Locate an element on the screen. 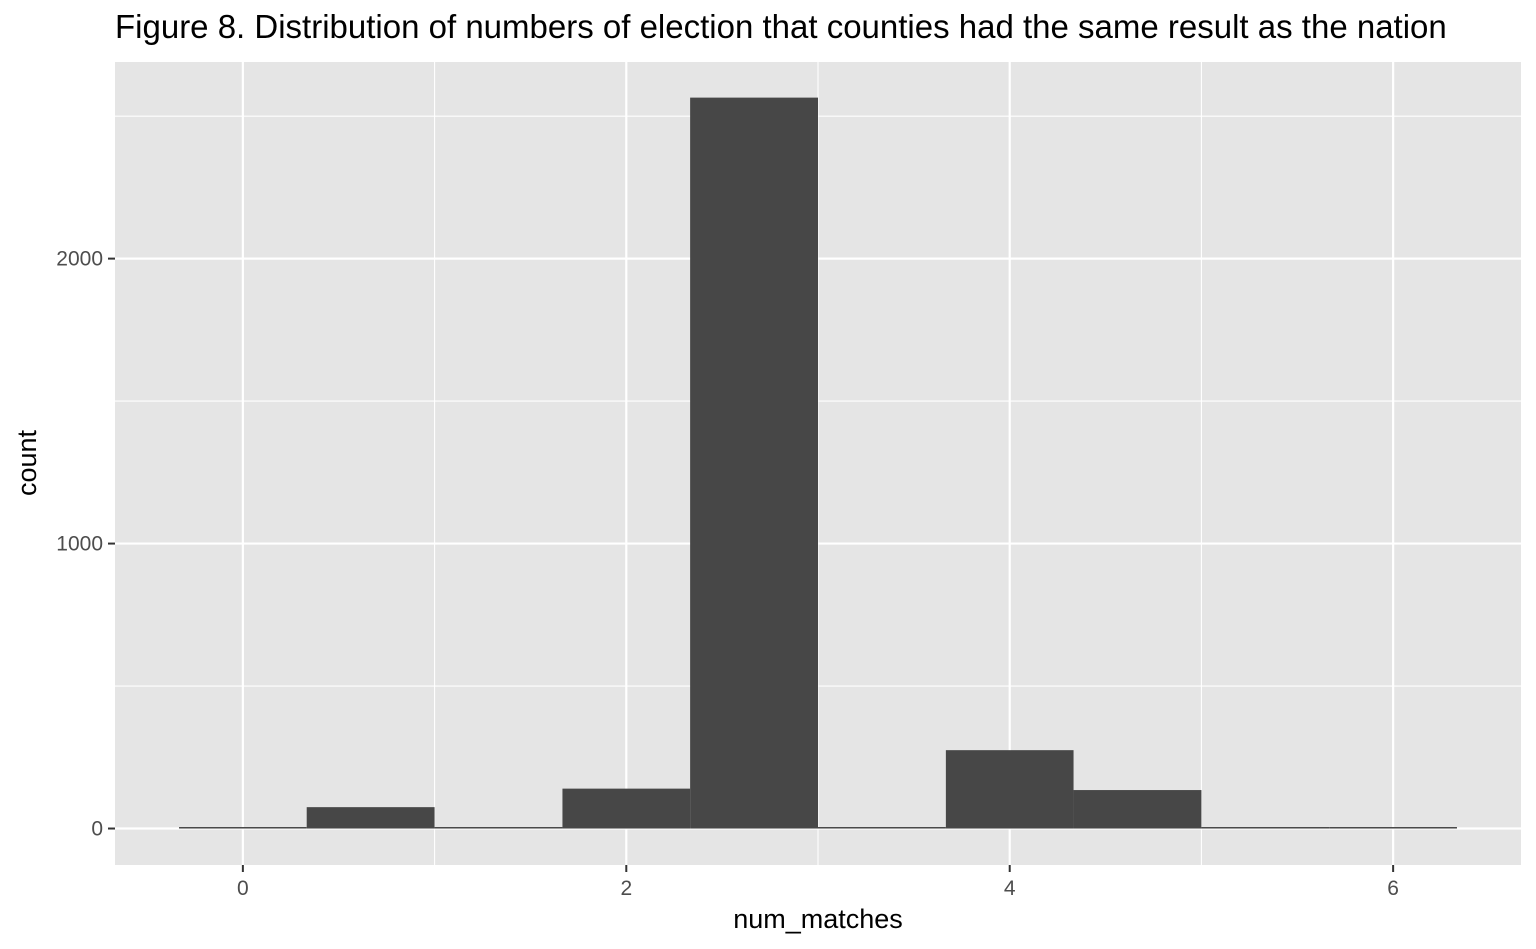  y-tick-label: 2000 is located at coordinates (79, 259).